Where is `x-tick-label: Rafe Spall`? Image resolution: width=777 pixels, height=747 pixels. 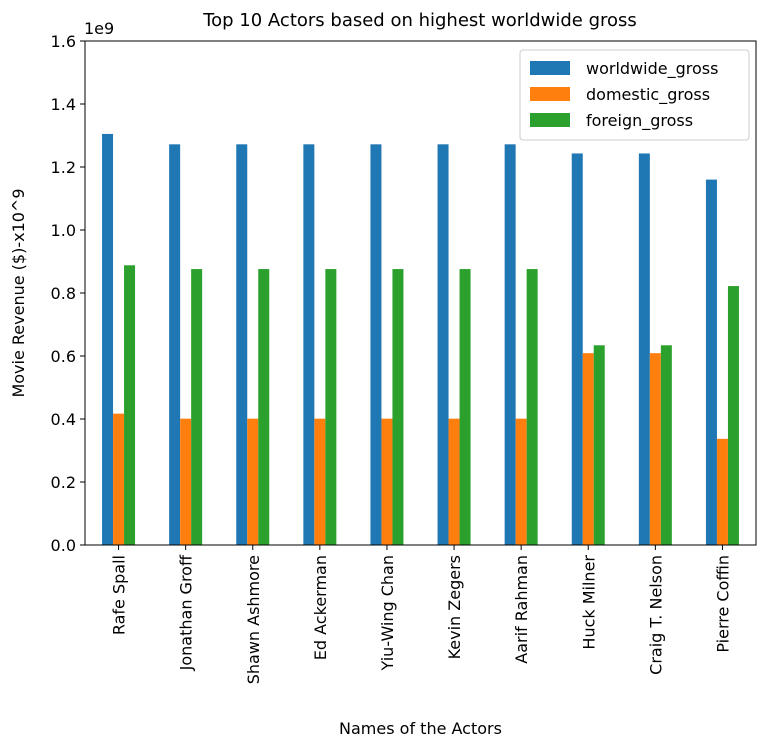
x-tick-label: Rafe Spall is located at coordinates (119, 595).